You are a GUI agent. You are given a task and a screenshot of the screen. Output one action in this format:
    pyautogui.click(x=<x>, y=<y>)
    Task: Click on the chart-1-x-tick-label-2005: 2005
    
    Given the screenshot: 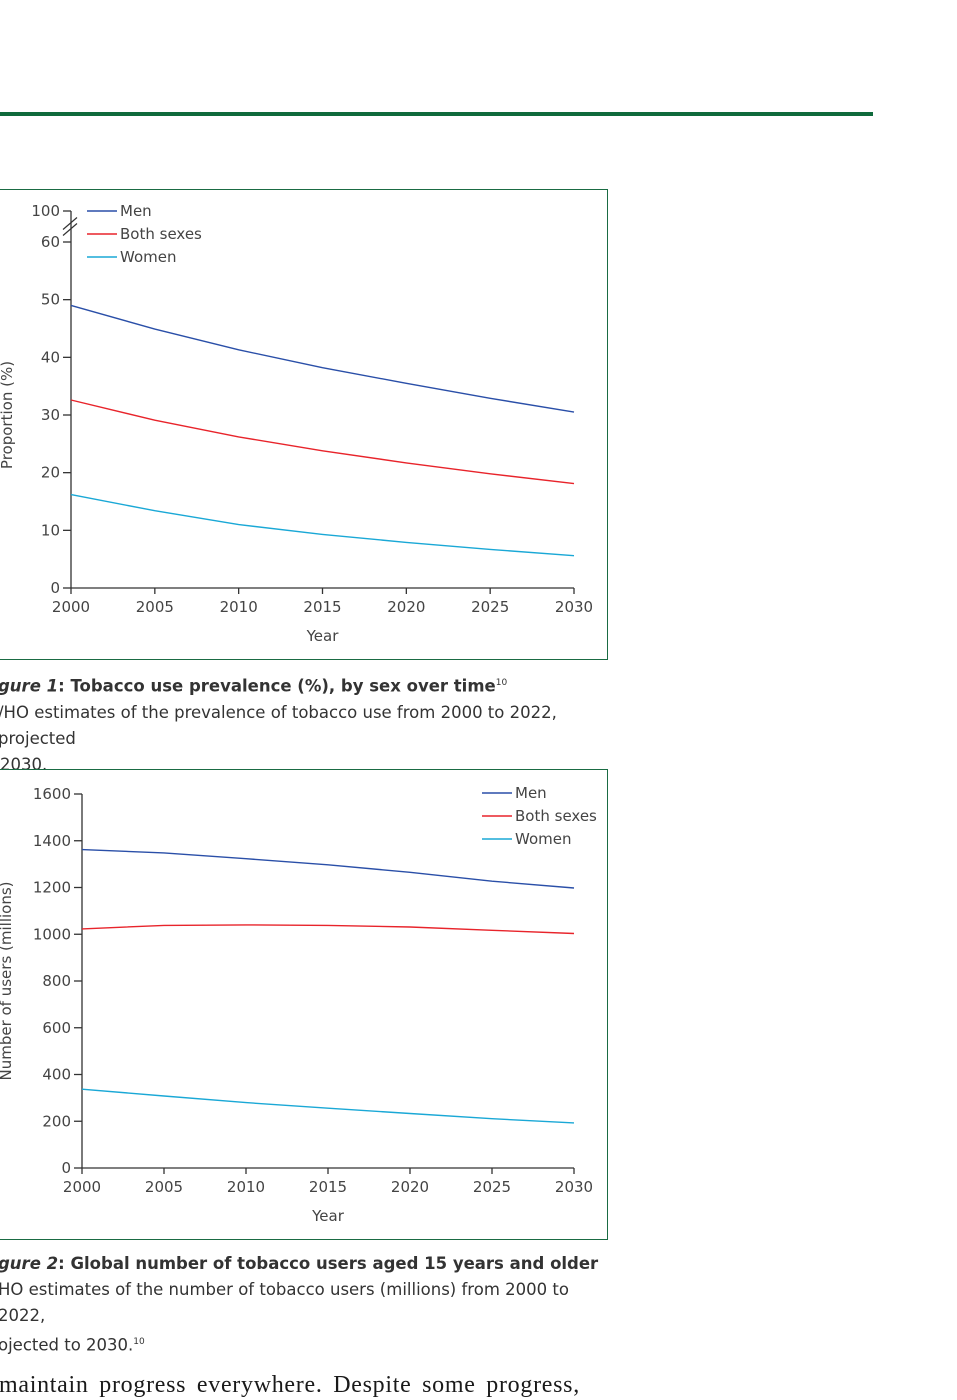 What is the action you would take?
    pyautogui.click(x=155, y=607)
    